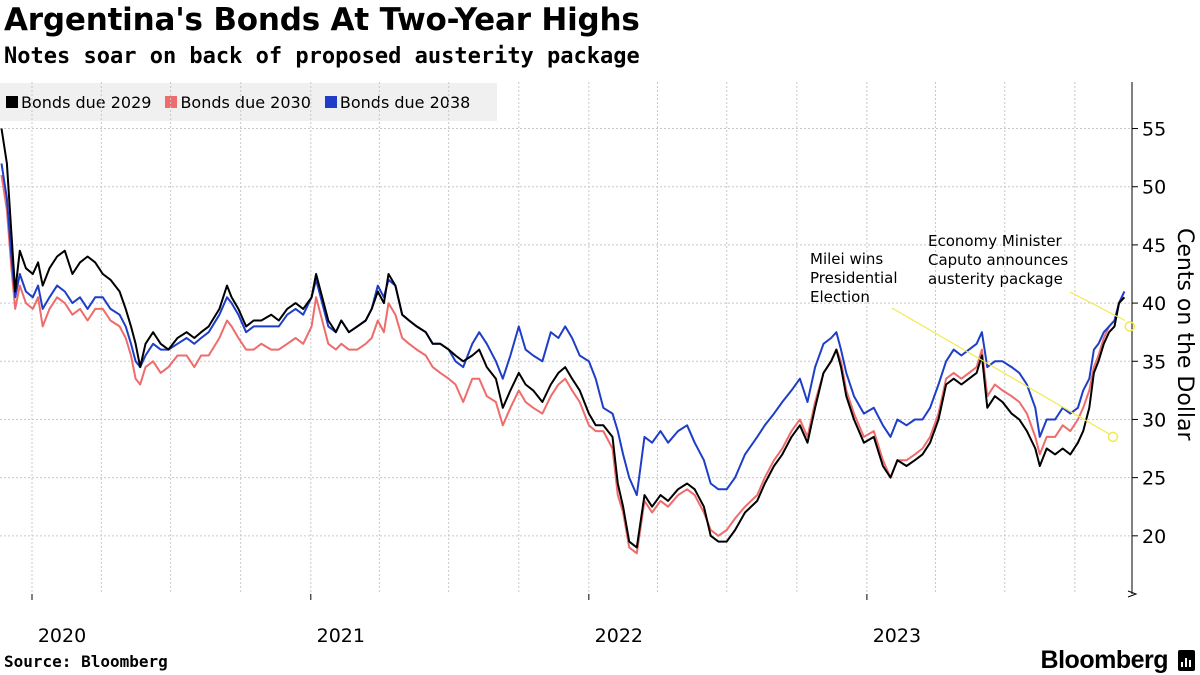 The image size is (1200, 675). Describe the element at coordinates (1154, 304) in the screenshot. I see `y-tick-label-40: 40` at that location.